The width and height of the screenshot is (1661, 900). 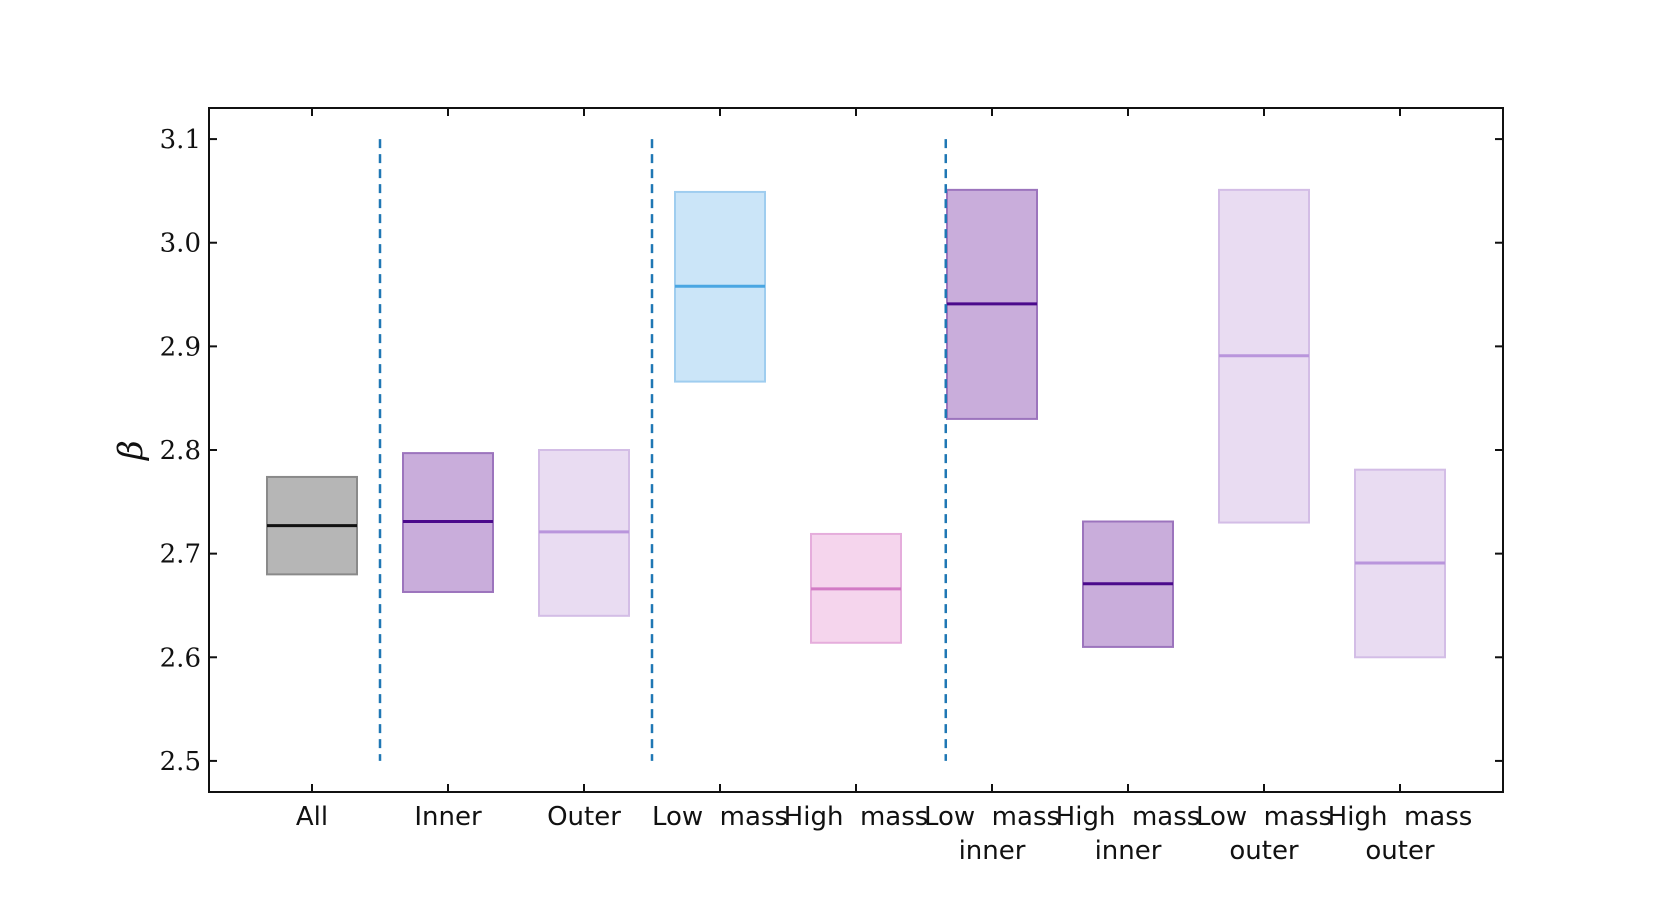 What do you see at coordinates (992, 834) in the screenshot?
I see `x-tick-label-5: Low mass inner` at bounding box center [992, 834].